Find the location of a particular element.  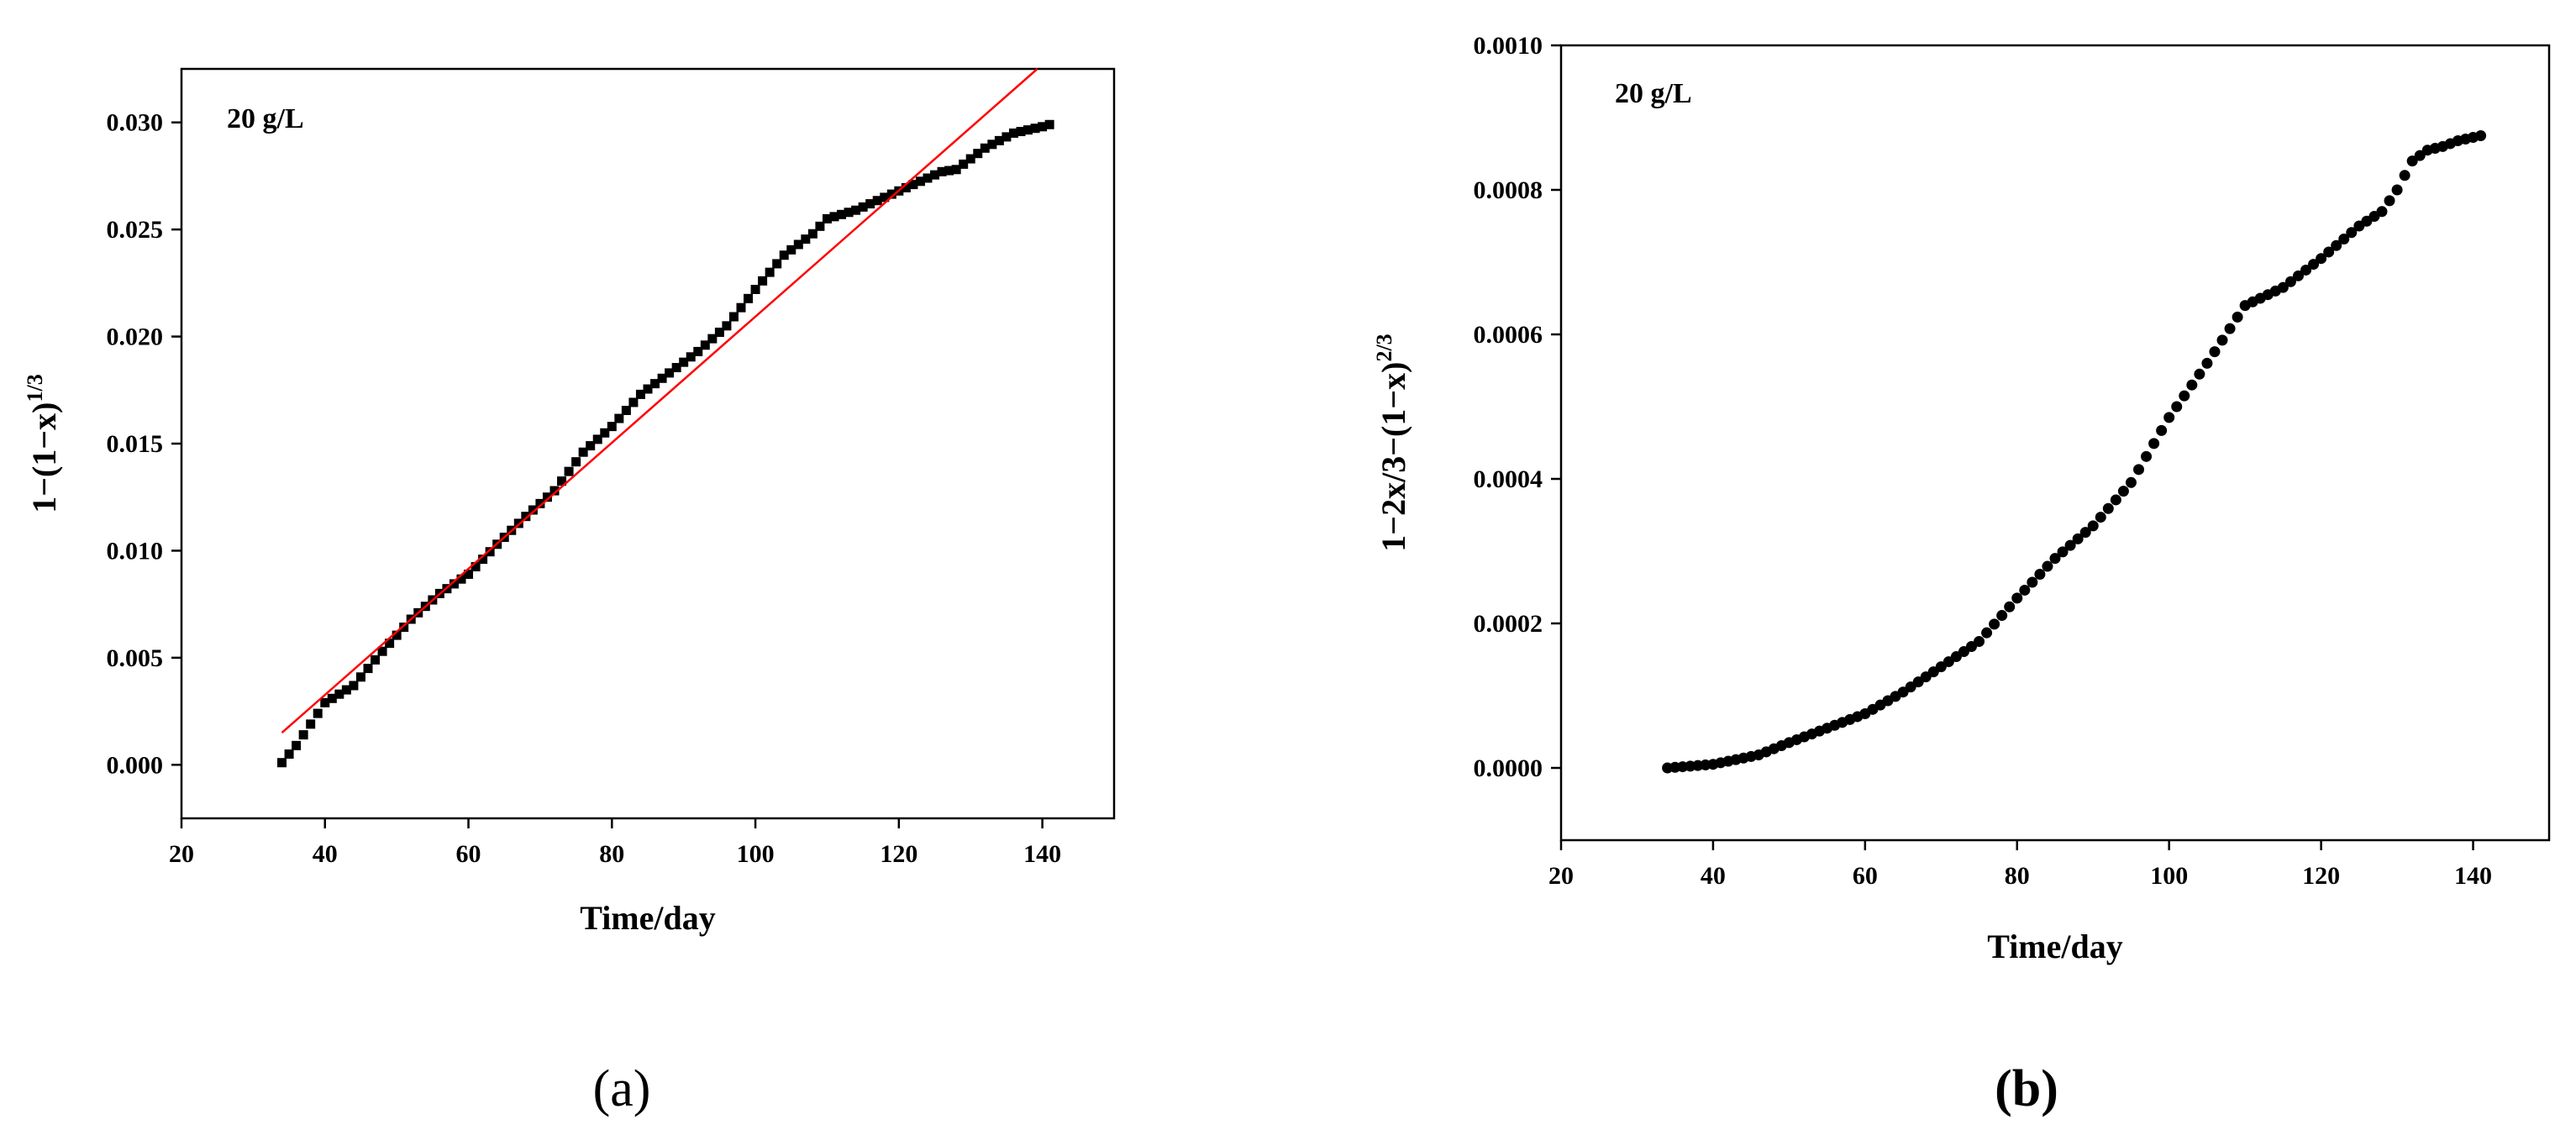

chart-a-panel-label-text: (a) is located at coordinates (622, 1088).